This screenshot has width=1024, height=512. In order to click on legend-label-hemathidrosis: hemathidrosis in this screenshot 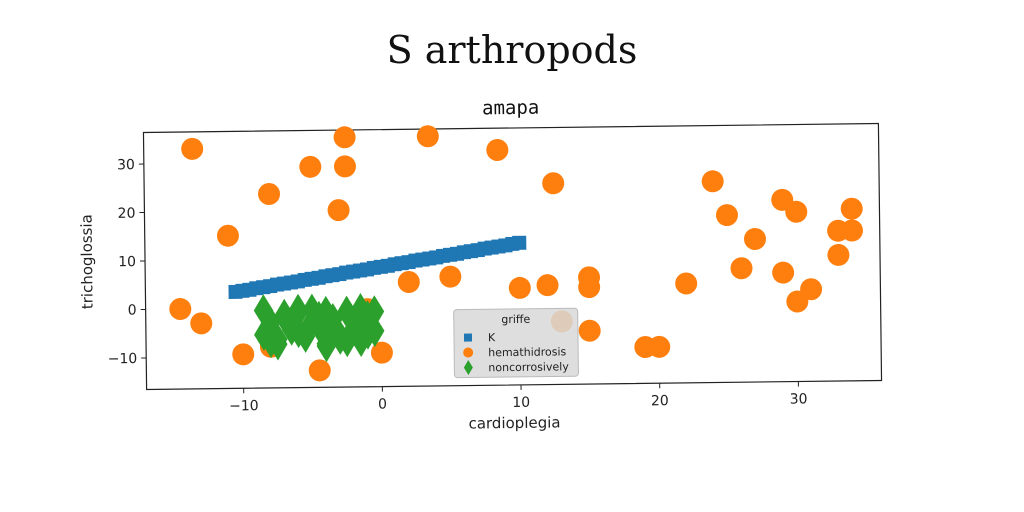, I will do `click(527, 352)`.